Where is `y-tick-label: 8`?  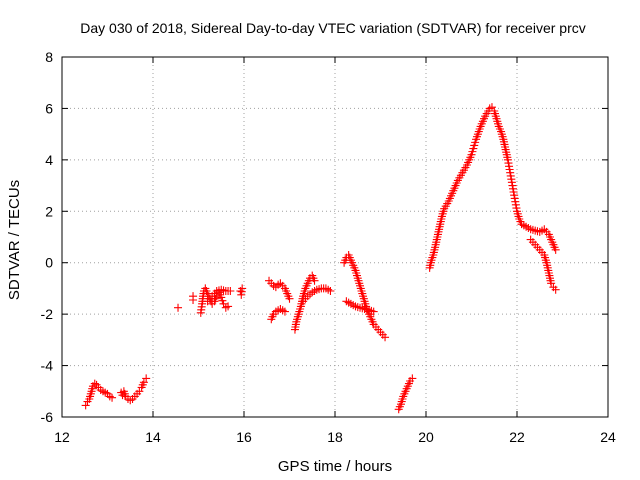 y-tick-label: 8 is located at coordinates (49, 57).